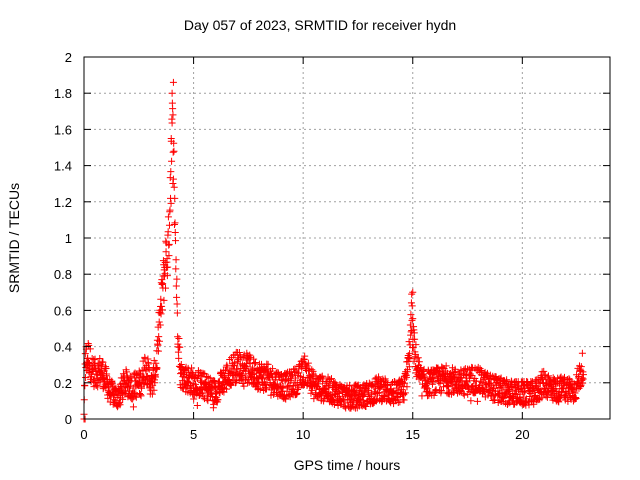 Image resolution: width=640 pixels, height=480 pixels. Describe the element at coordinates (68, 419) in the screenshot. I see `y-tick-label: 0` at that location.